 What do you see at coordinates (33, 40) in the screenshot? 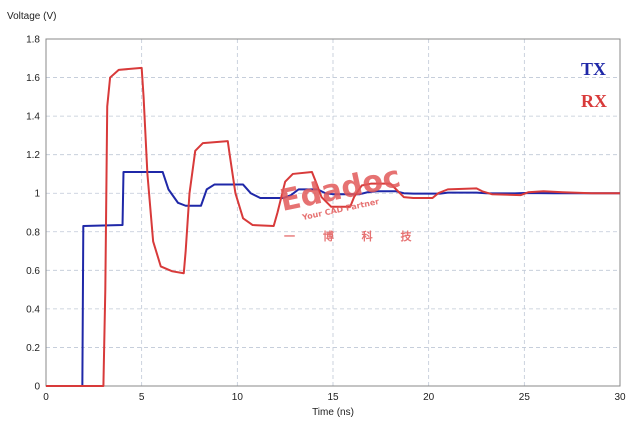
I see `y-tick-label: 1.8` at bounding box center [33, 40].